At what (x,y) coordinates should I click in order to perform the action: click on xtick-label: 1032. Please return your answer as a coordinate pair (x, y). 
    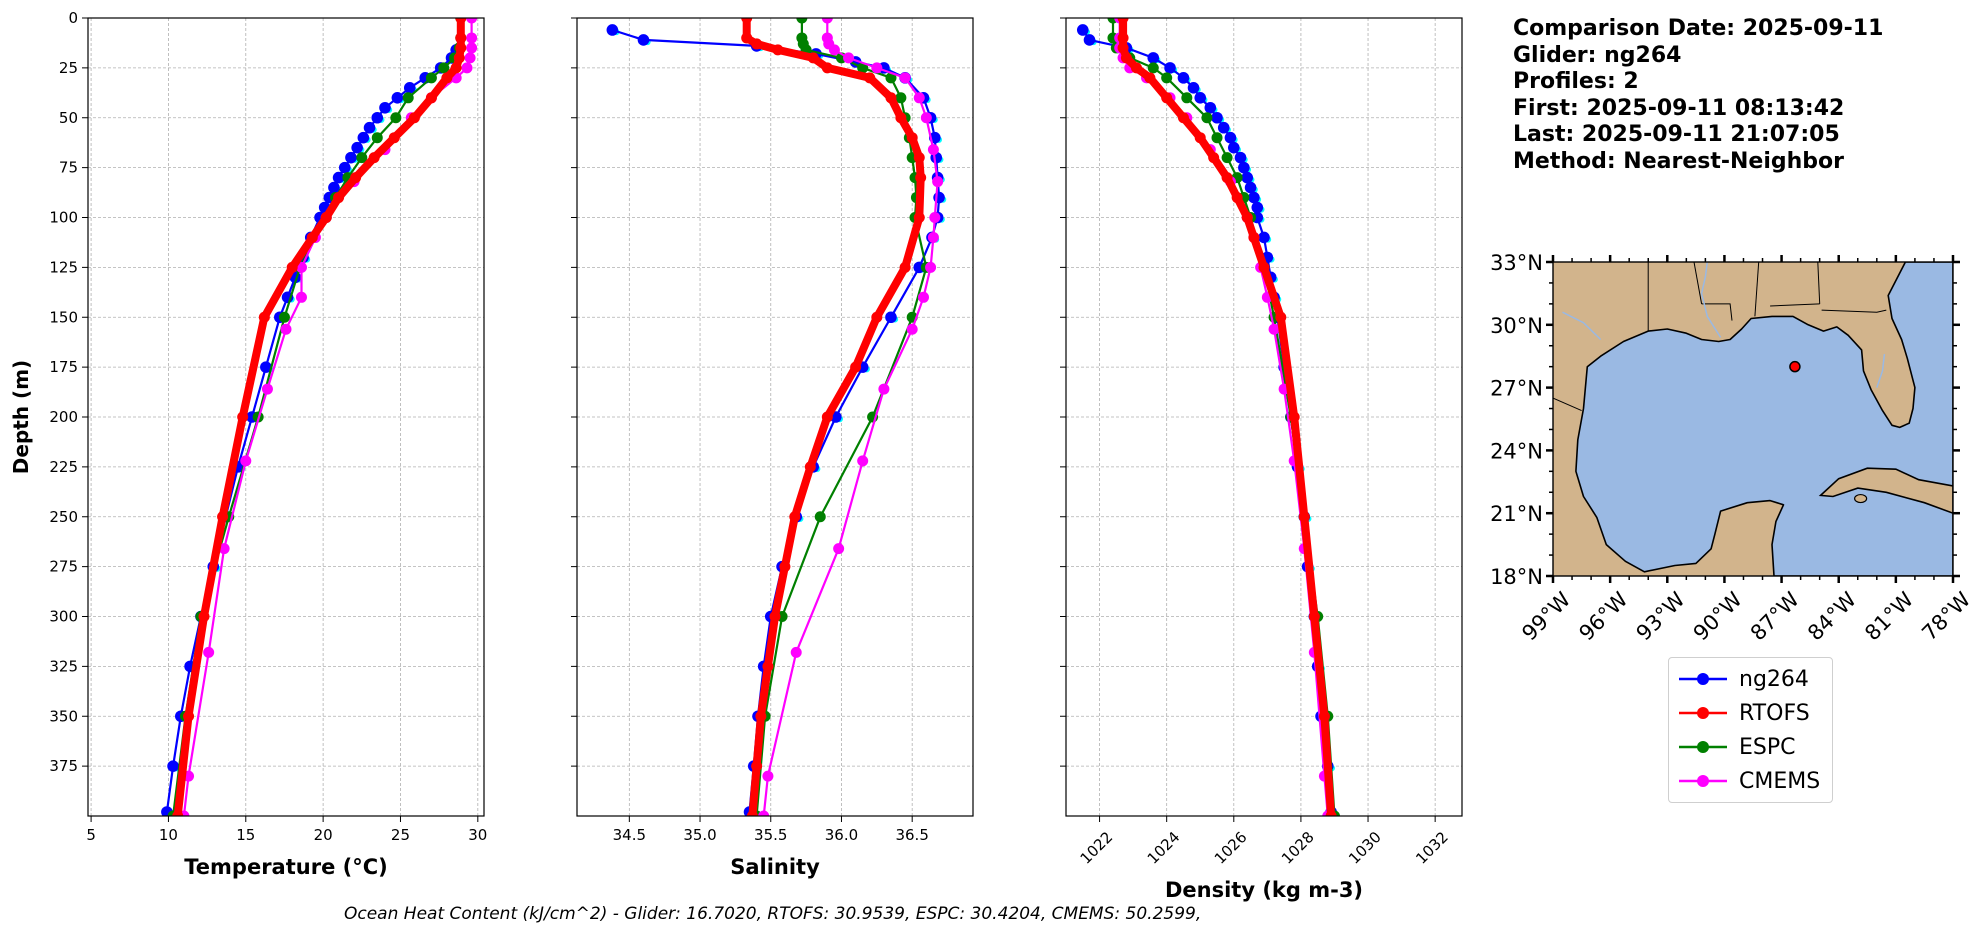
    Looking at the image, I should click on (1432, 848).